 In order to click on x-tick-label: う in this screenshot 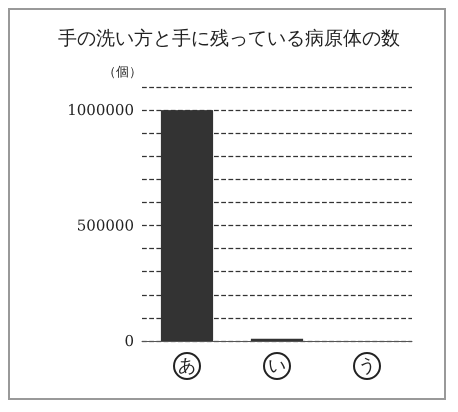, I will do `click(367, 366)`.